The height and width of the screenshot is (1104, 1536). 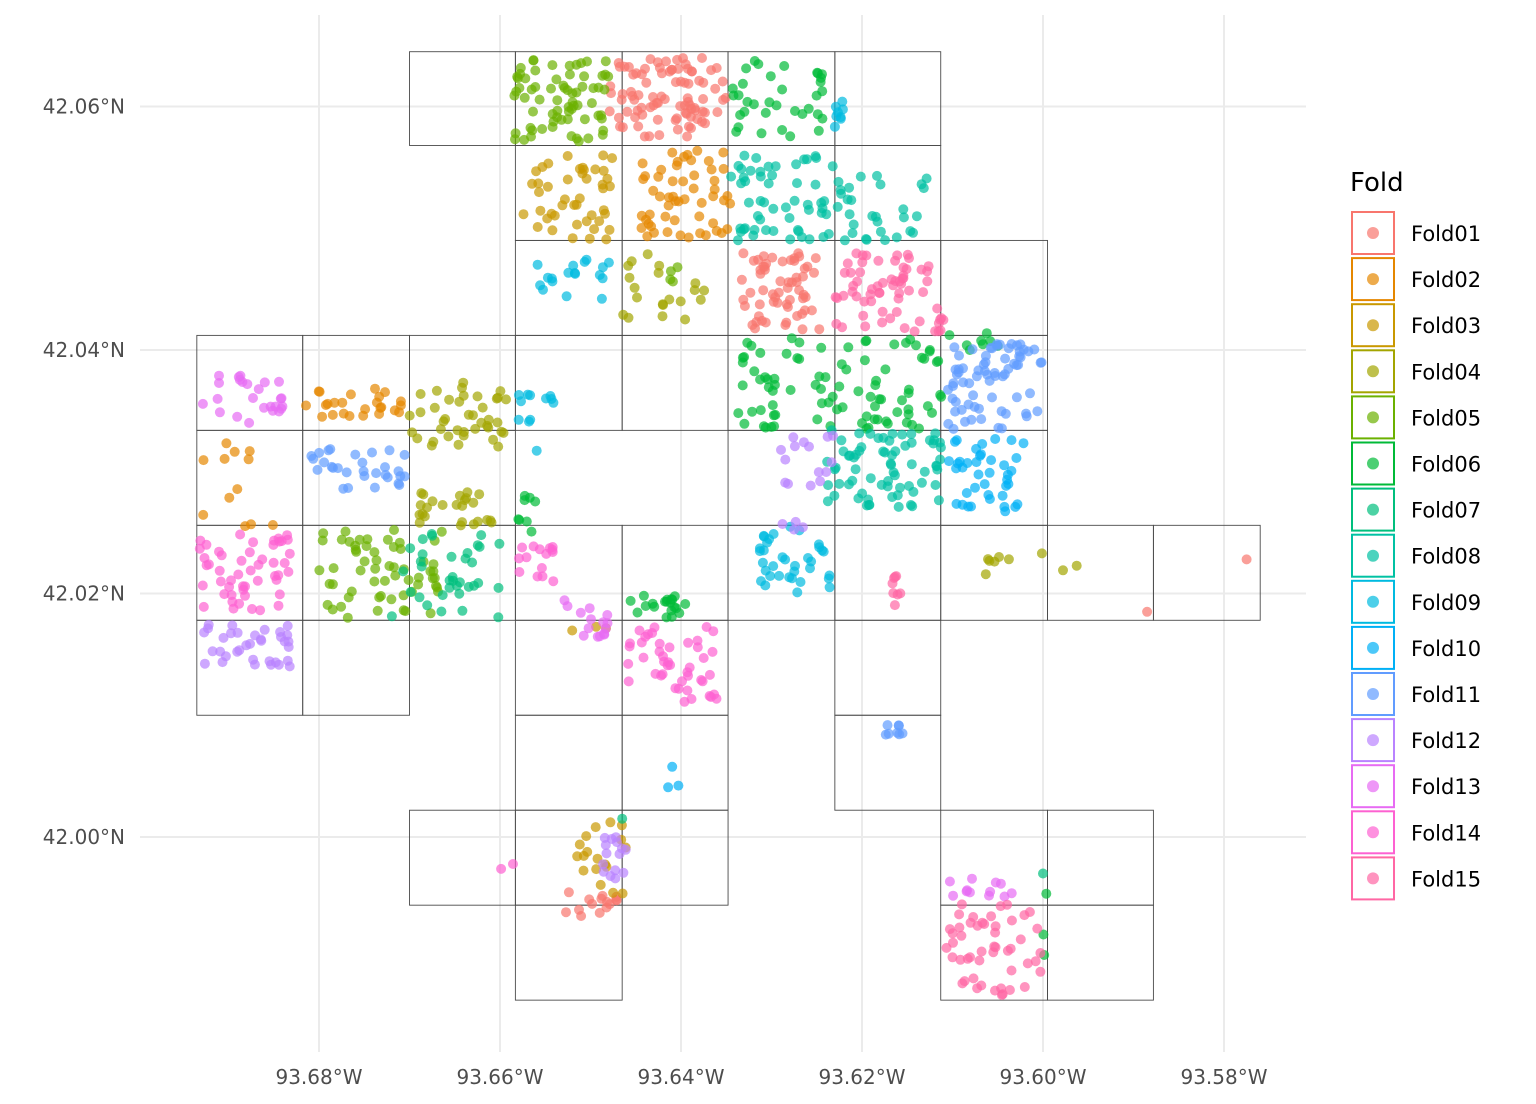 What do you see at coordinates (717, 704) in the screenshot?
I see `series-fold07` at bounding box center [717, 704].